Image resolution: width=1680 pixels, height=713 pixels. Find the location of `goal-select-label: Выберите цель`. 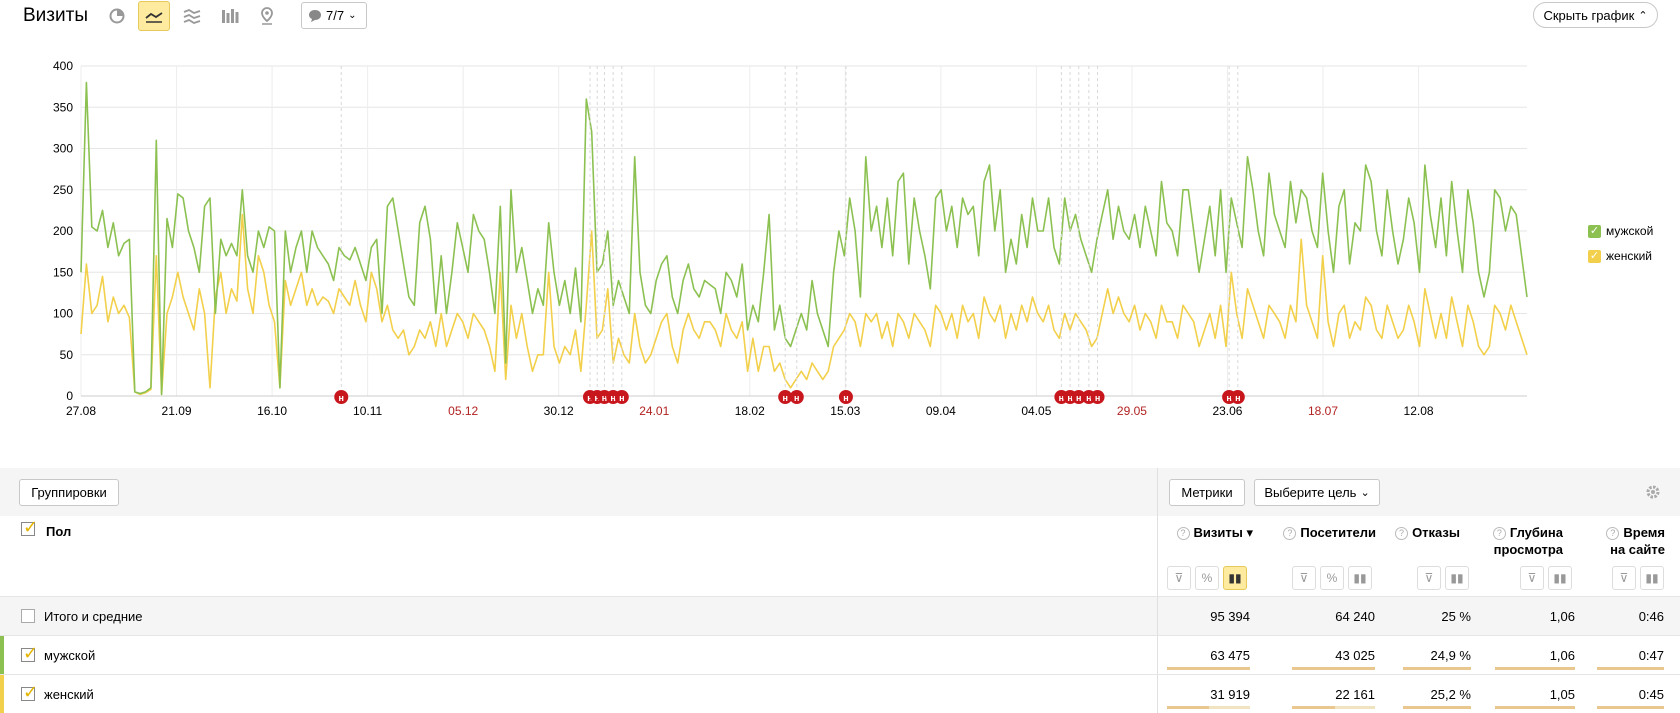

goal-select-label: Выберите цель is located at coordinates (1310, 492).